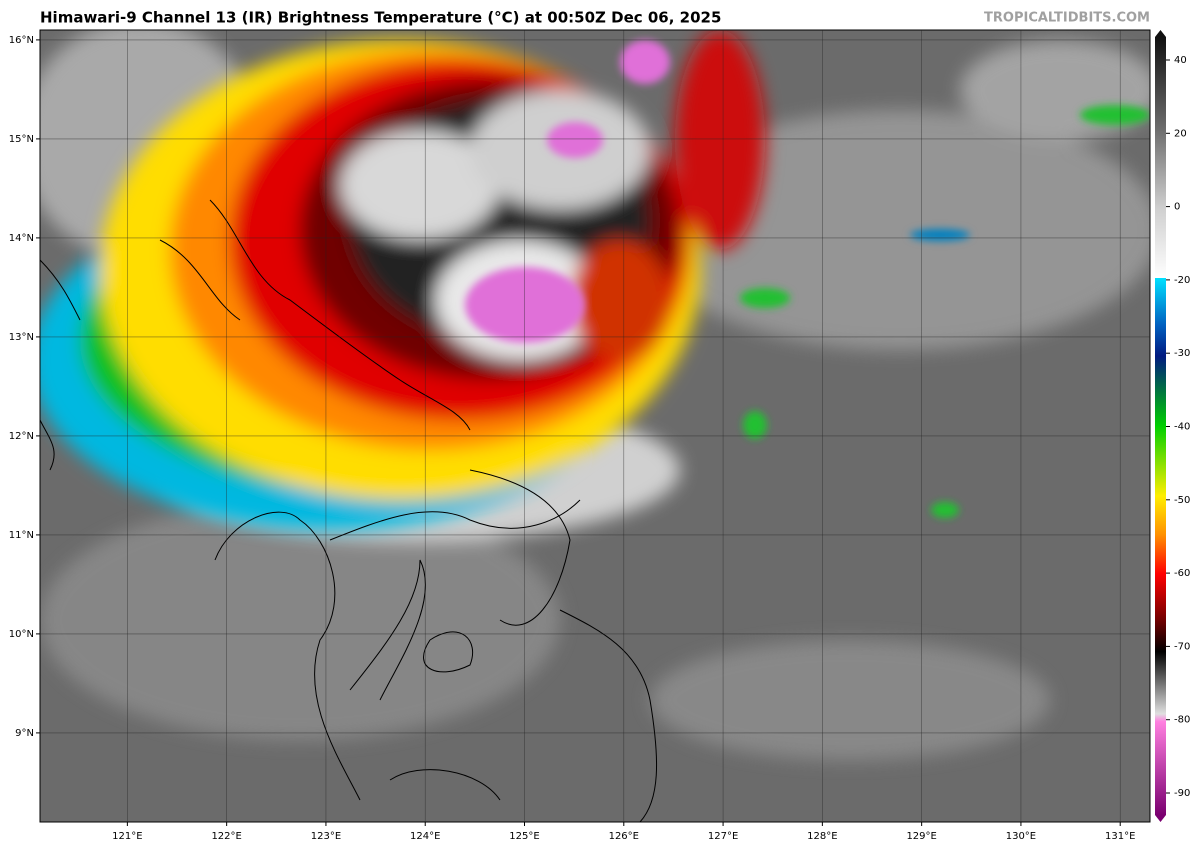 This screenshot has height=849, width=1200. What do you see at coordinates (921, 836) in the screenshot?
I see `lon-tick-label: 129°E` at bounding box center [921, 836].